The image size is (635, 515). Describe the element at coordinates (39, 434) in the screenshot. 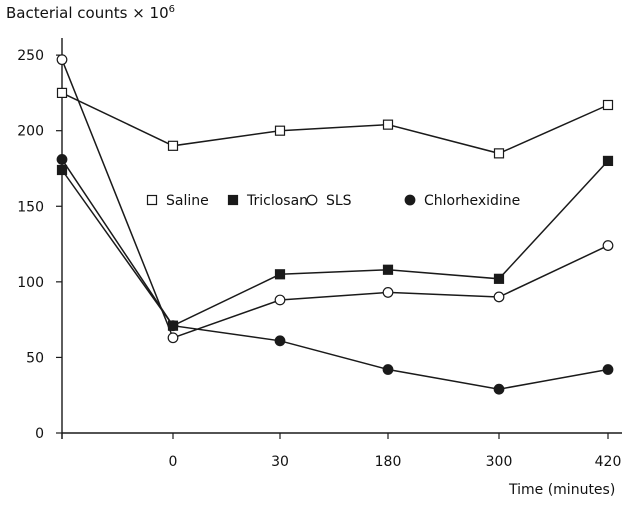

I see `y-tick-label: 0` at that location.